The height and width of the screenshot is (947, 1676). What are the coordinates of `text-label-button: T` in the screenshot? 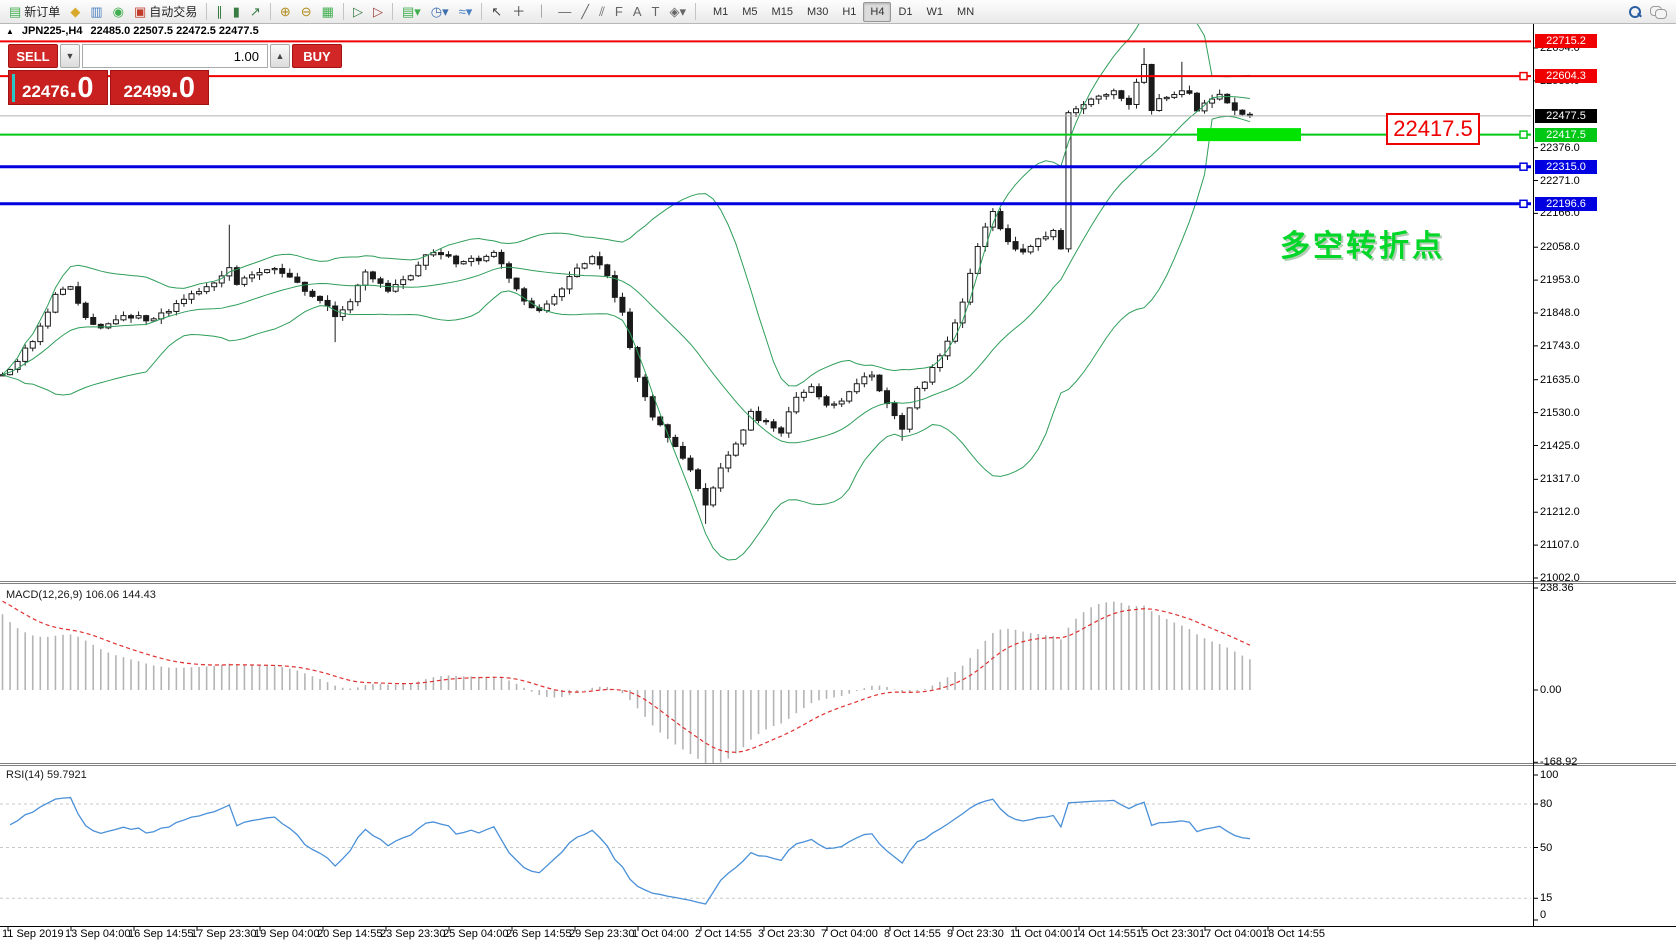 It's located at (656, 12).